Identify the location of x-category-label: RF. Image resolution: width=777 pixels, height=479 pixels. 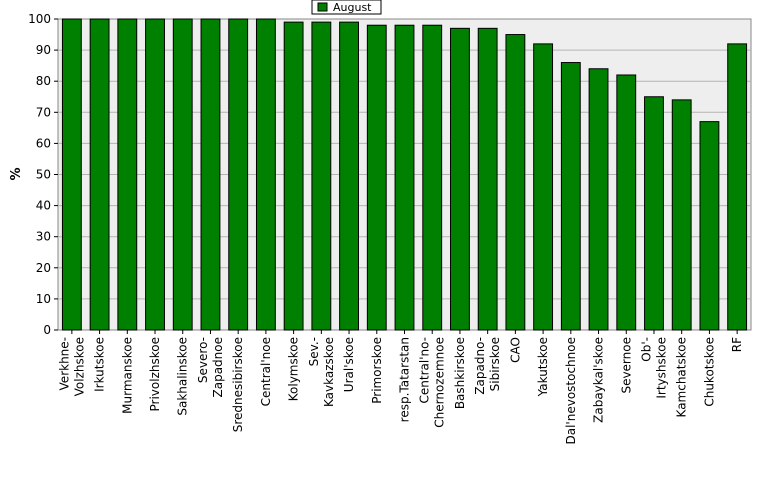
(737, 344).